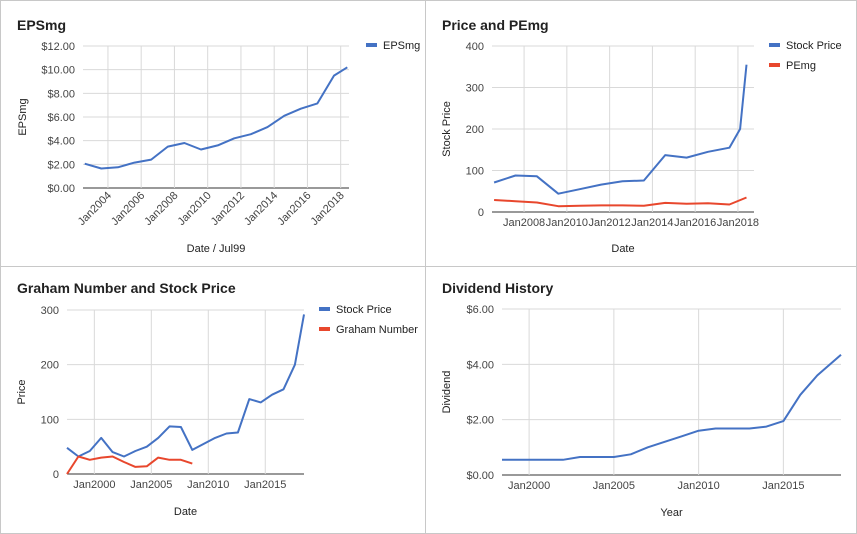  What do you see at coordinates (22, 391) in the screenshot?
I see `y-axis-label: Price` at bounding box center [22, 391].